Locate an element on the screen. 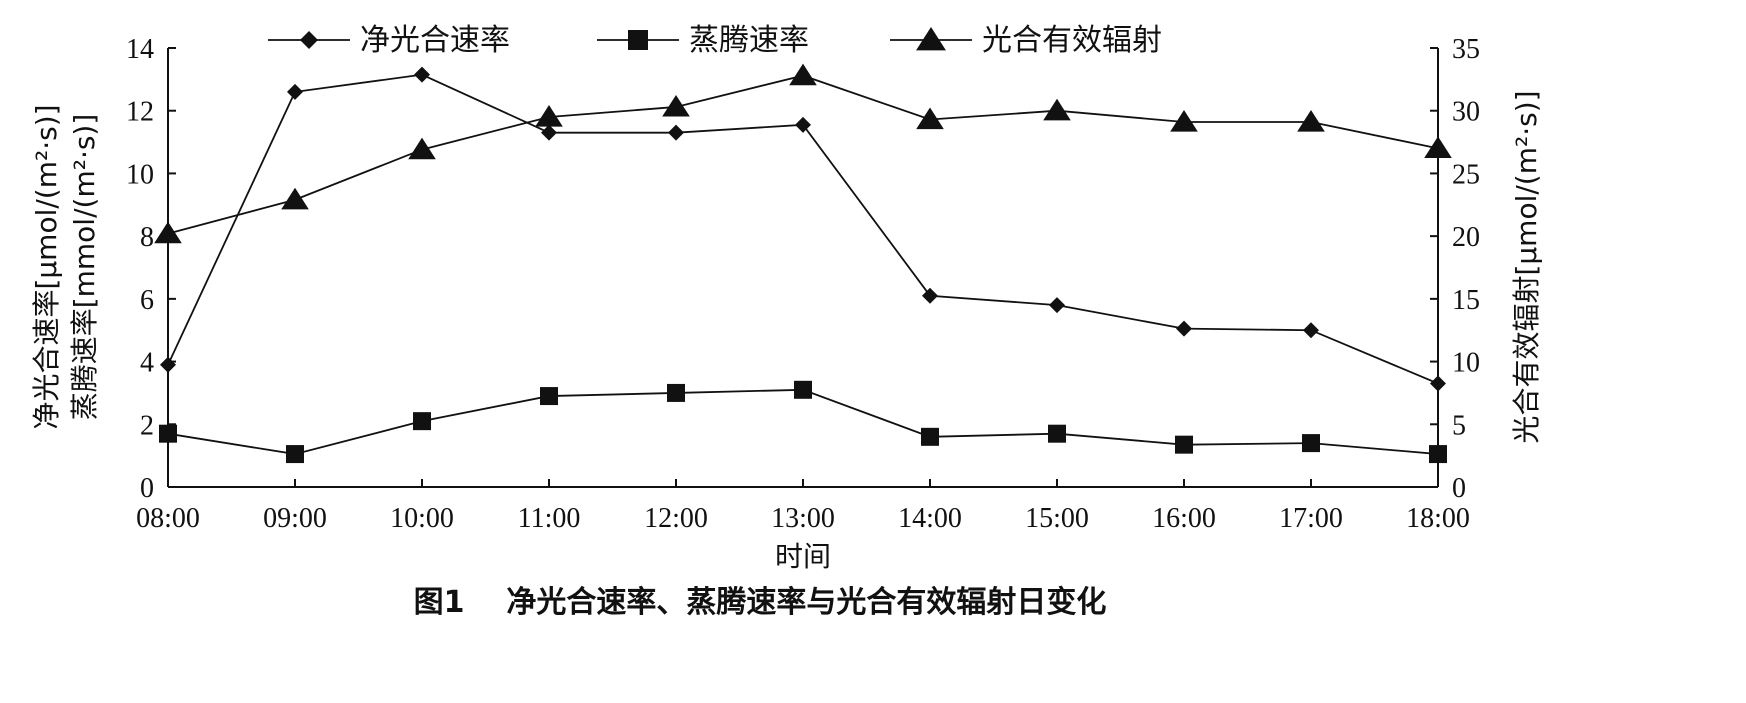  triangle-legend-marker is located at coordinates (931, 39).